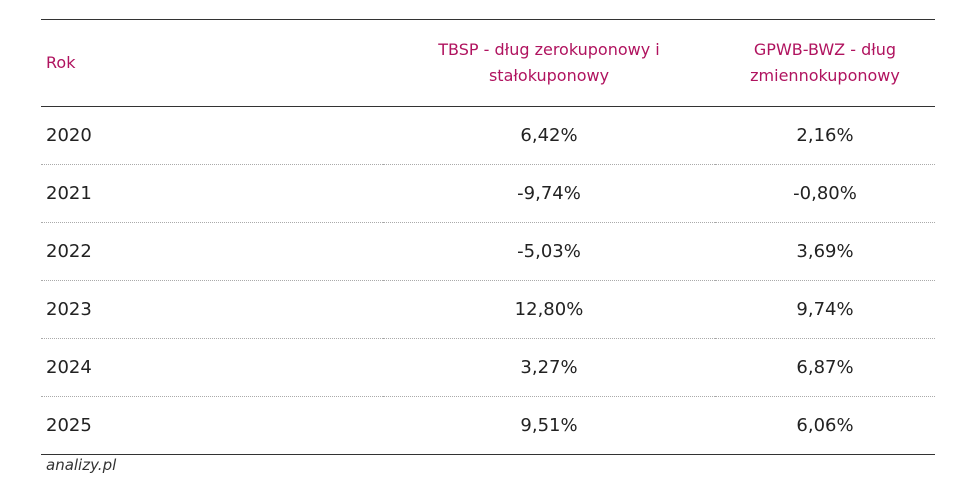 The width and height of the screenshot is (968, 490). I want to click on header-text: GPWB-BWZ - dług zmiennokuponowy, so click(825, 62).